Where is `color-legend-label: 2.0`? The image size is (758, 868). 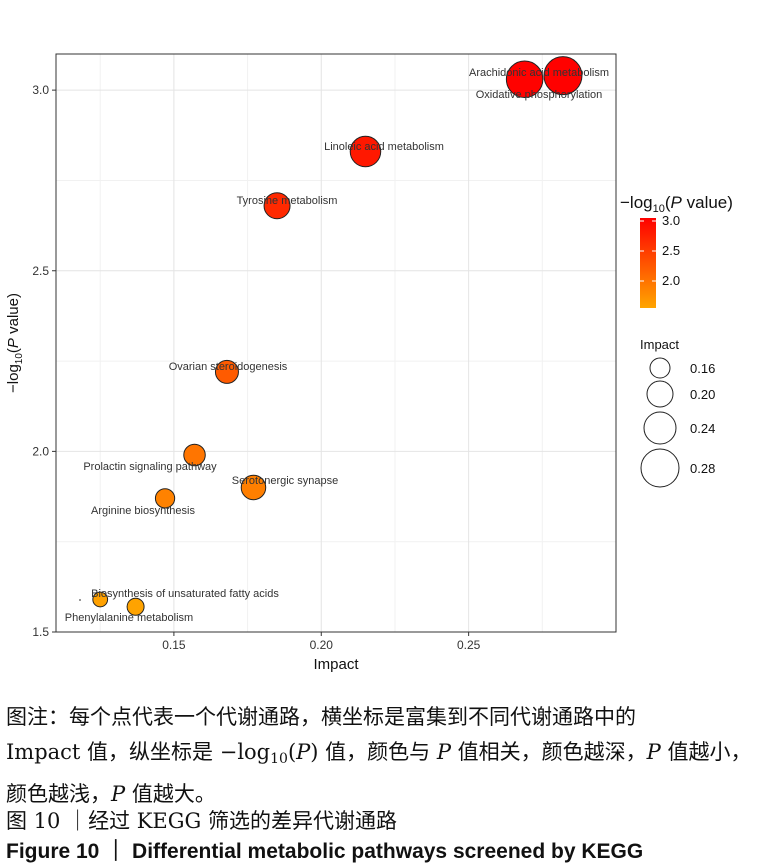 color-legend-label: 2.0 is located at coordinates (671, 280).